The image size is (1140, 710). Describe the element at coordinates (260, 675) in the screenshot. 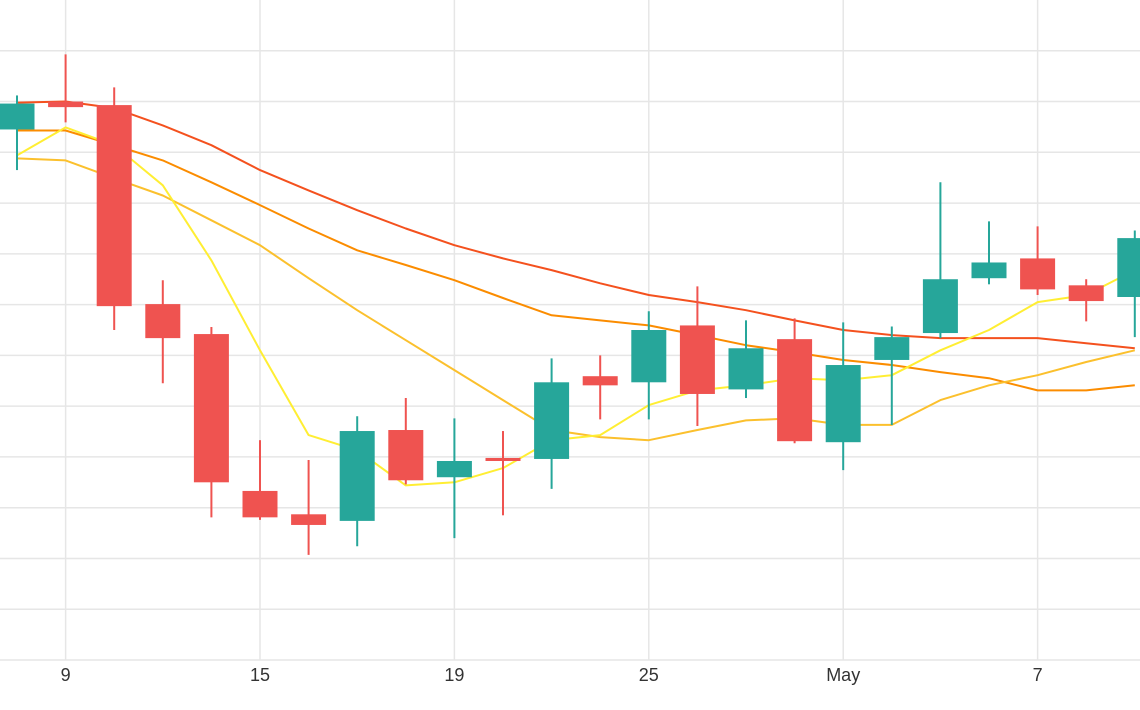

I see `x-tick-label: 15` at that location.